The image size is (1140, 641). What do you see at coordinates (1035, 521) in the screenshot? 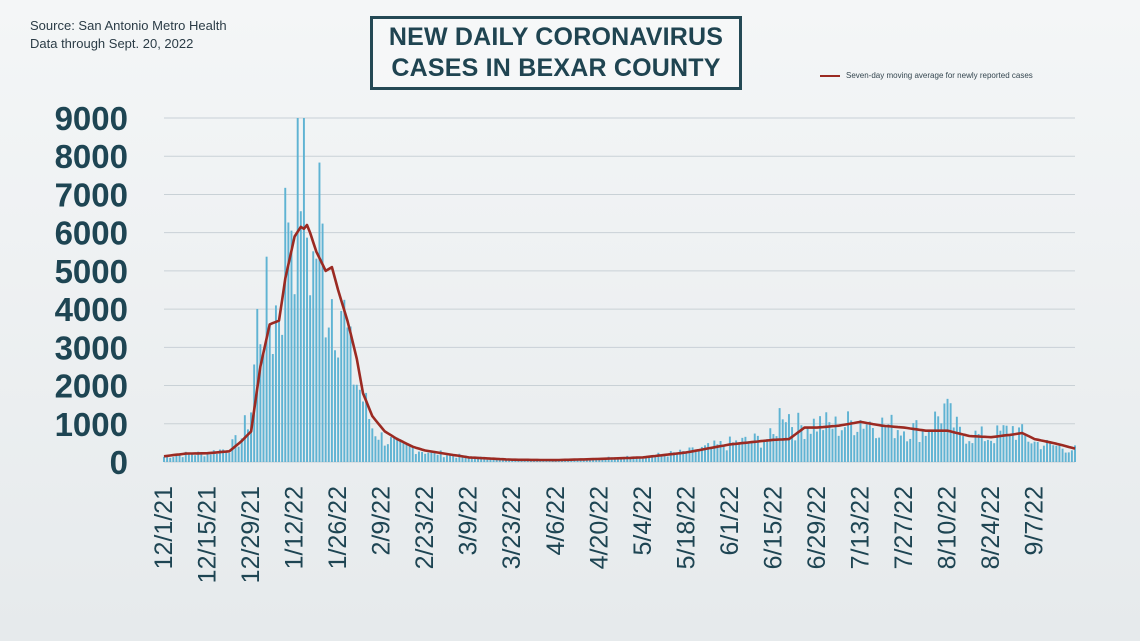
I see `x-tick-label: 9/7/22` at bounding box center [1035, 521].